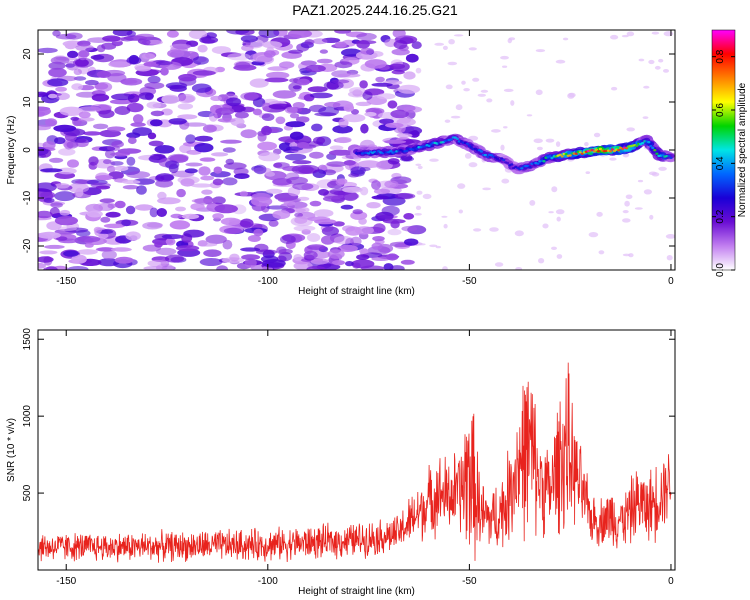  What do you see at coordinates (27, 150) in the screenshot?
I see `spec-ytick-label: 0` at bounding box center [27, 150].